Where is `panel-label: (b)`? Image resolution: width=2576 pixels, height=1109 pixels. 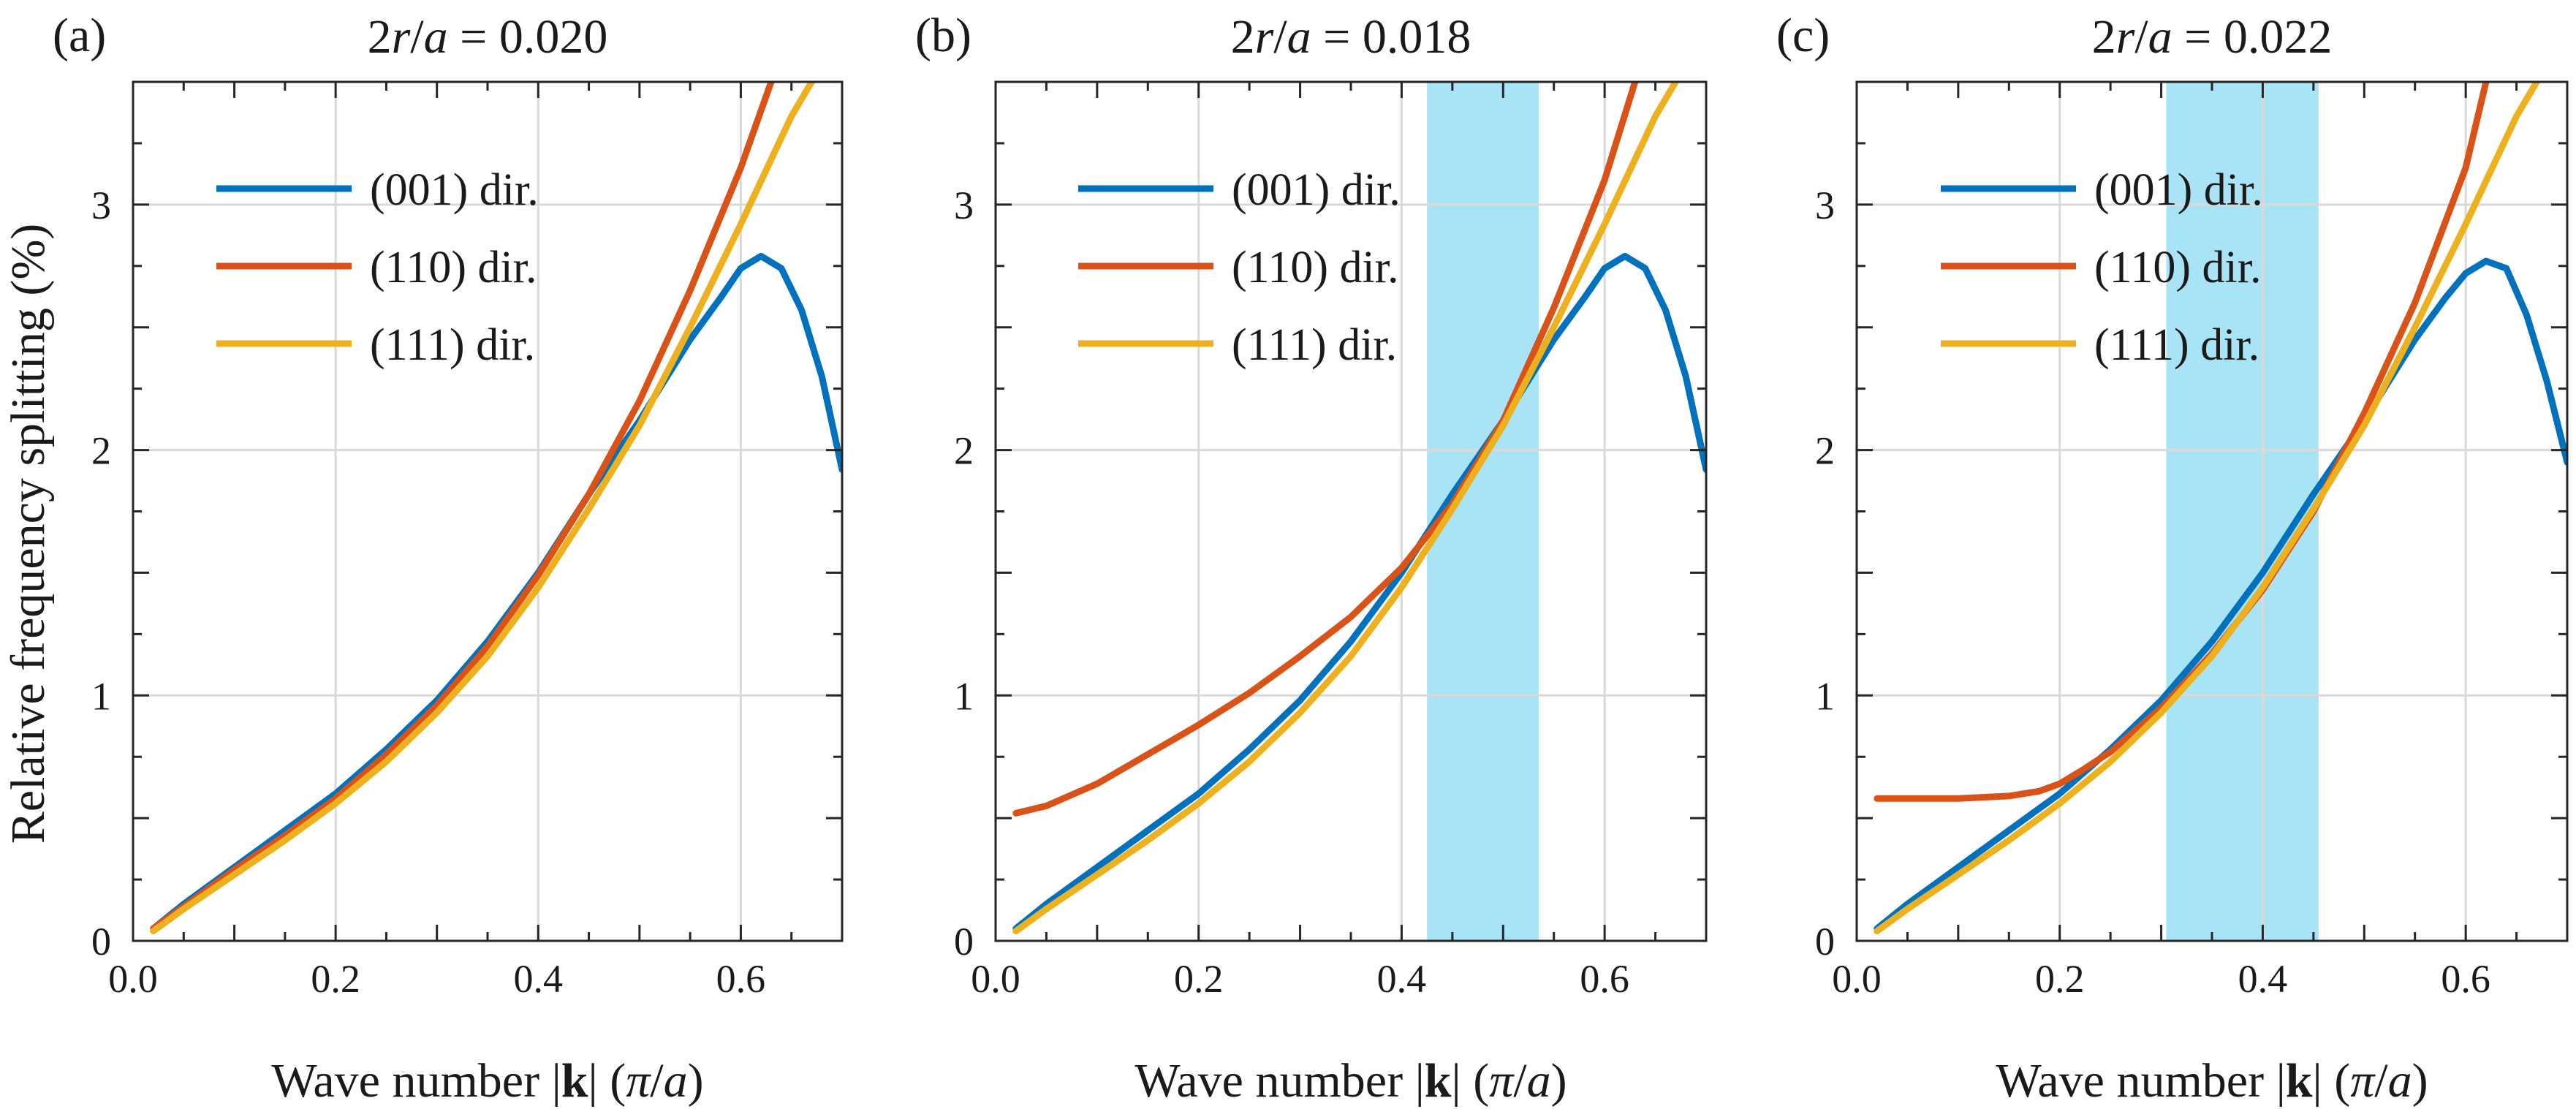
panel-label: (b) is located at coordinates (943, 35).